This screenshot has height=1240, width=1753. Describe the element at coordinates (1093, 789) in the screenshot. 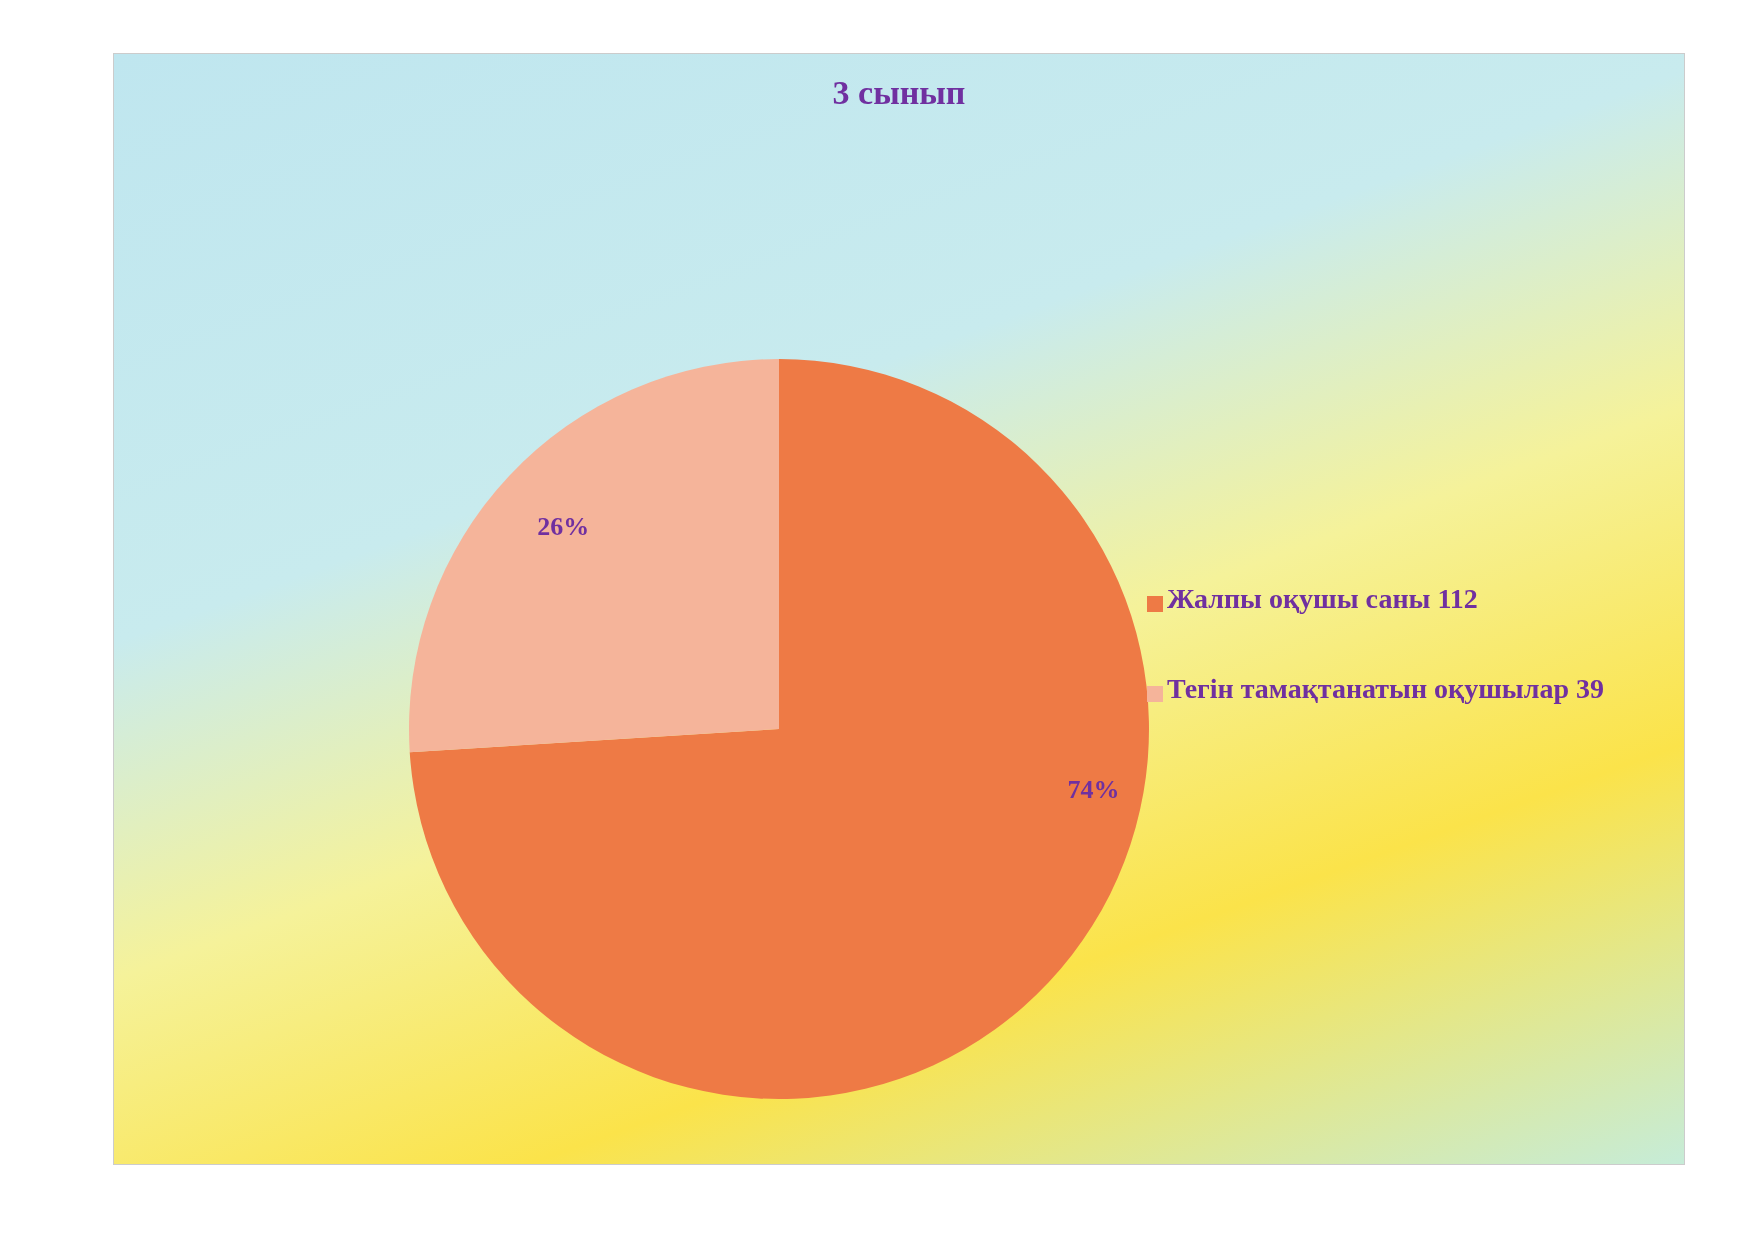

I see `data-label: 74%` at that location.